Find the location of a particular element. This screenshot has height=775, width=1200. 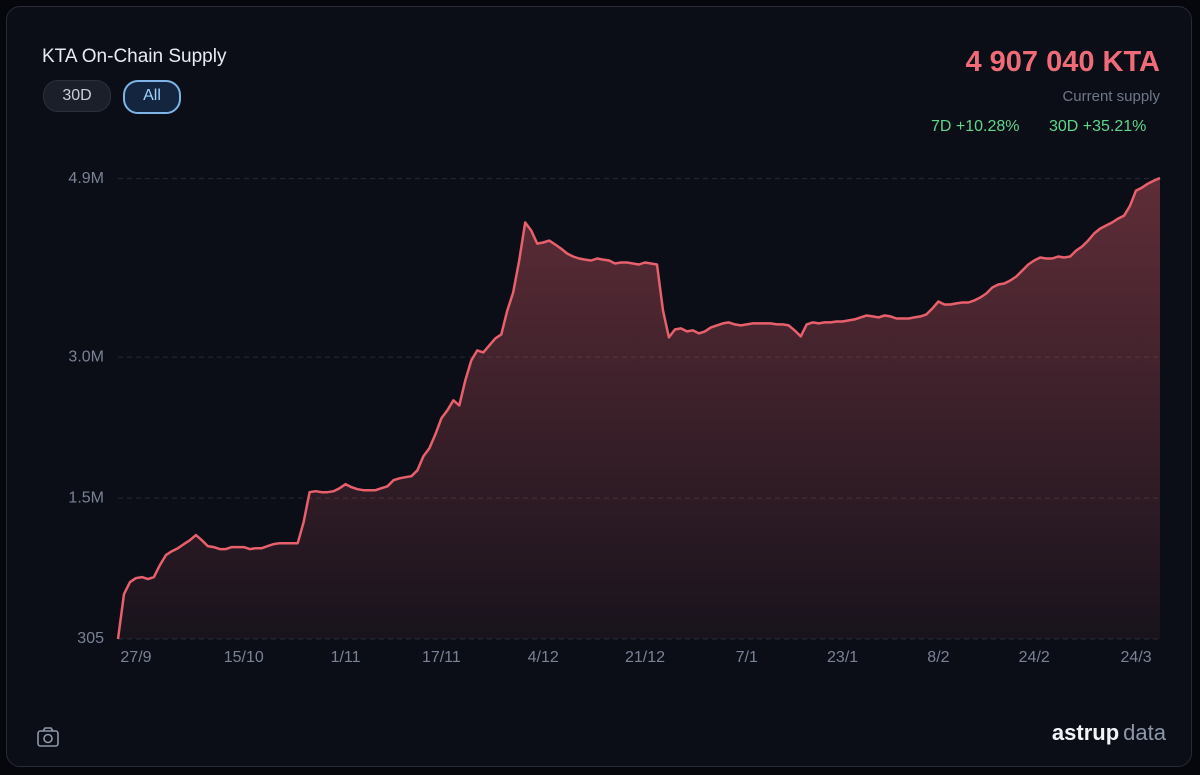

x-tick-label: 24/3 is located at coordinates (1135, 657).